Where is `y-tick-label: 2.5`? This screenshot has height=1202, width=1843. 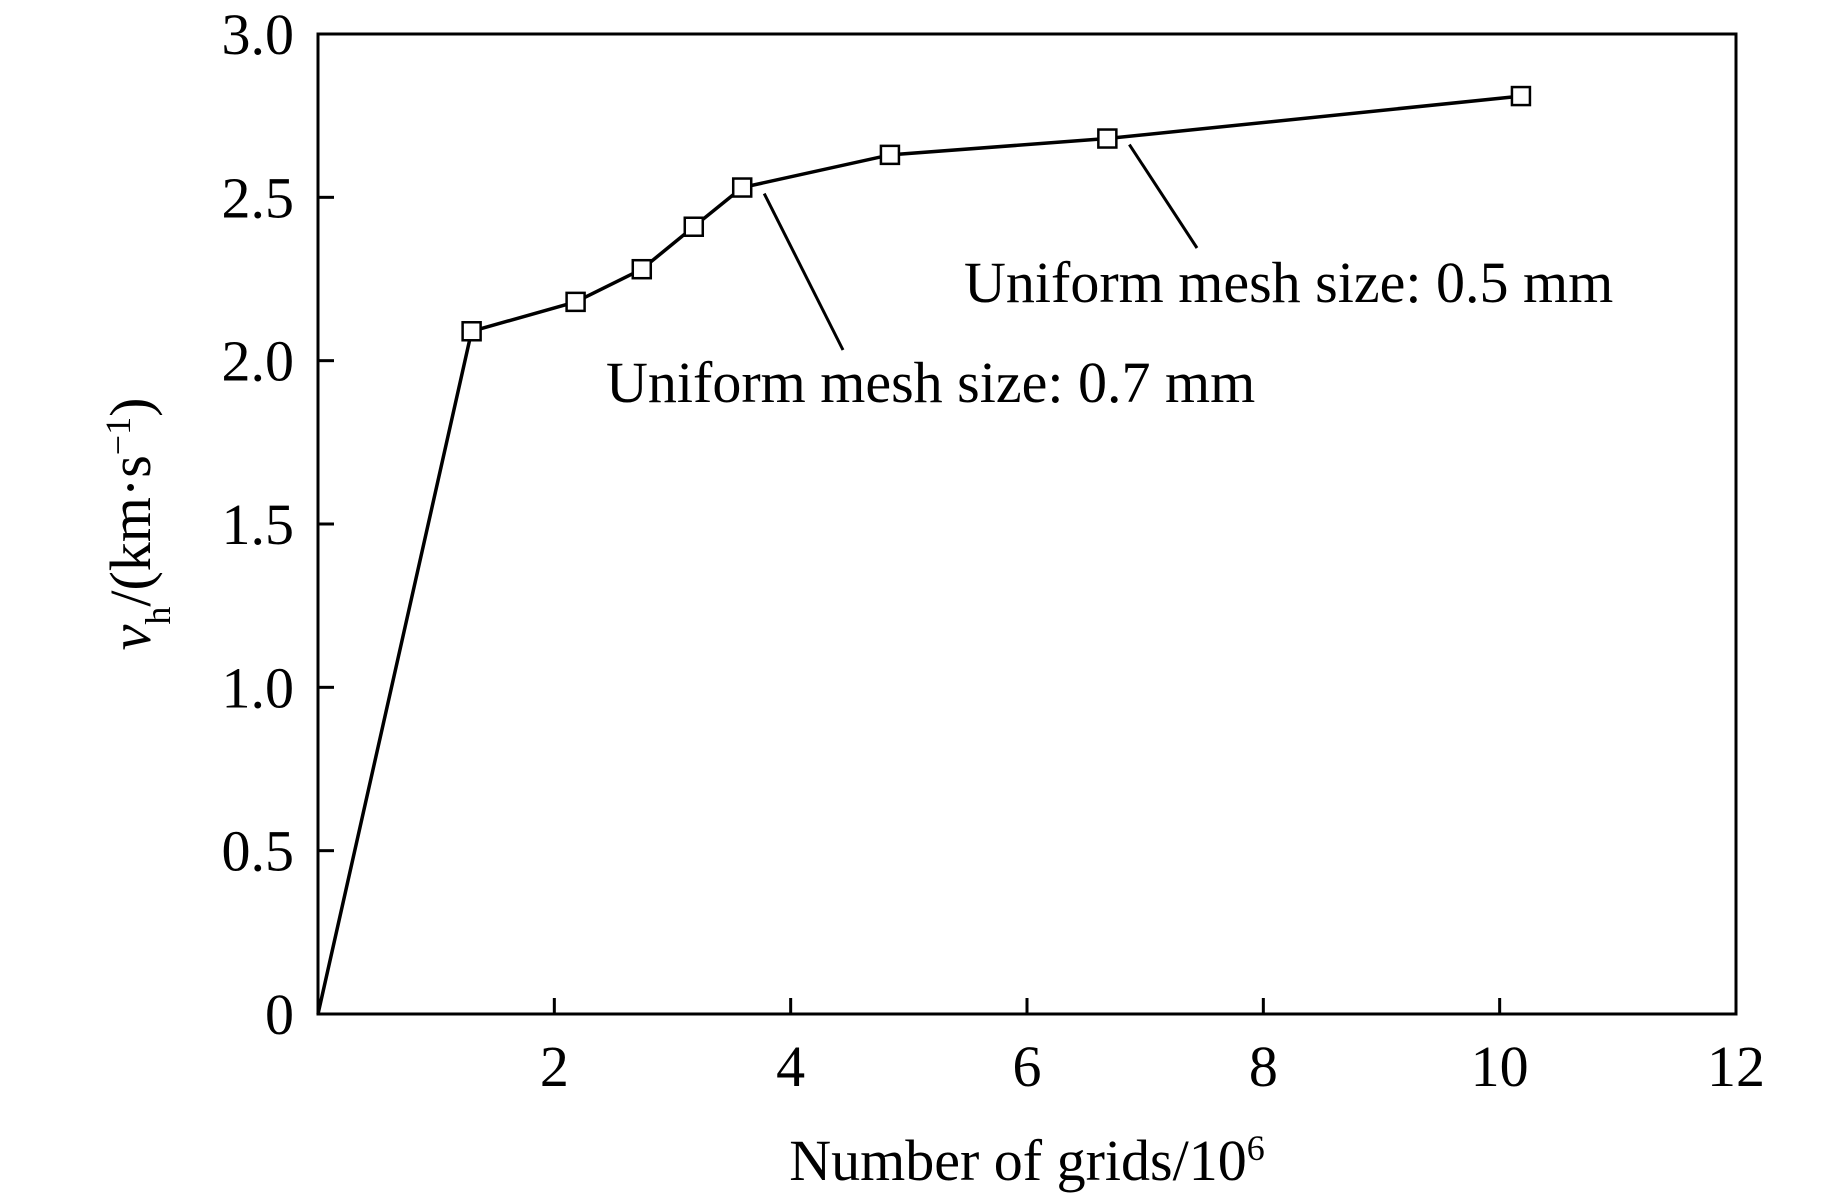 y-tick-label: 2.5 is located at coordinates (258, 197).